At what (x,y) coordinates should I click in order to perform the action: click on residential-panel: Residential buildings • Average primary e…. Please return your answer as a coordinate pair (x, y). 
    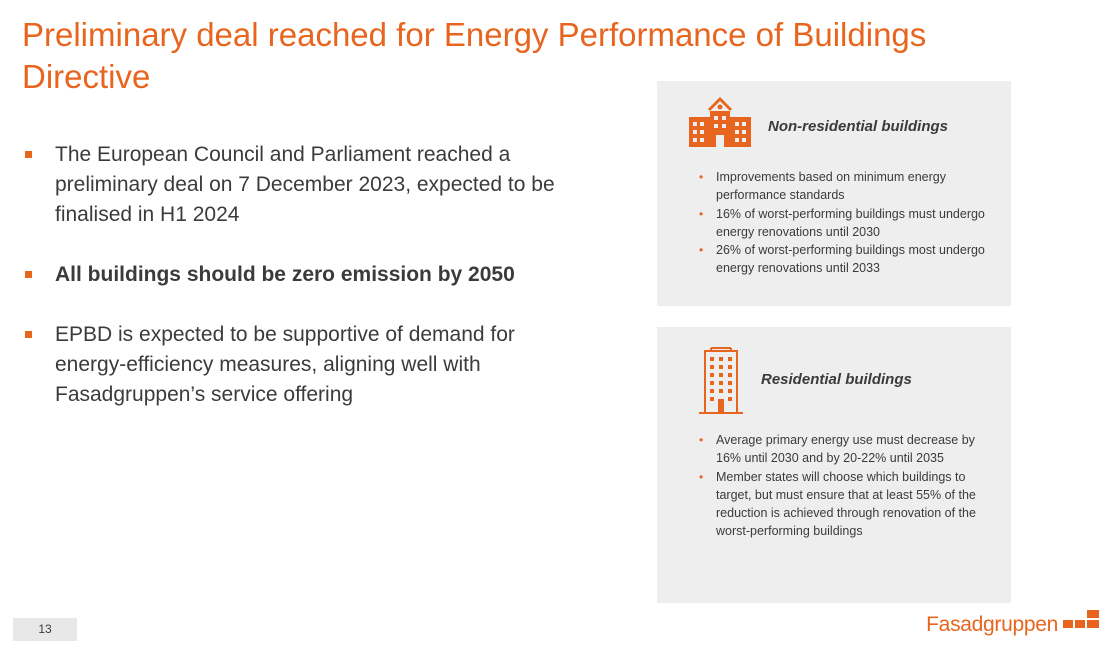
    Looking at the image, I should click on (834, 465).